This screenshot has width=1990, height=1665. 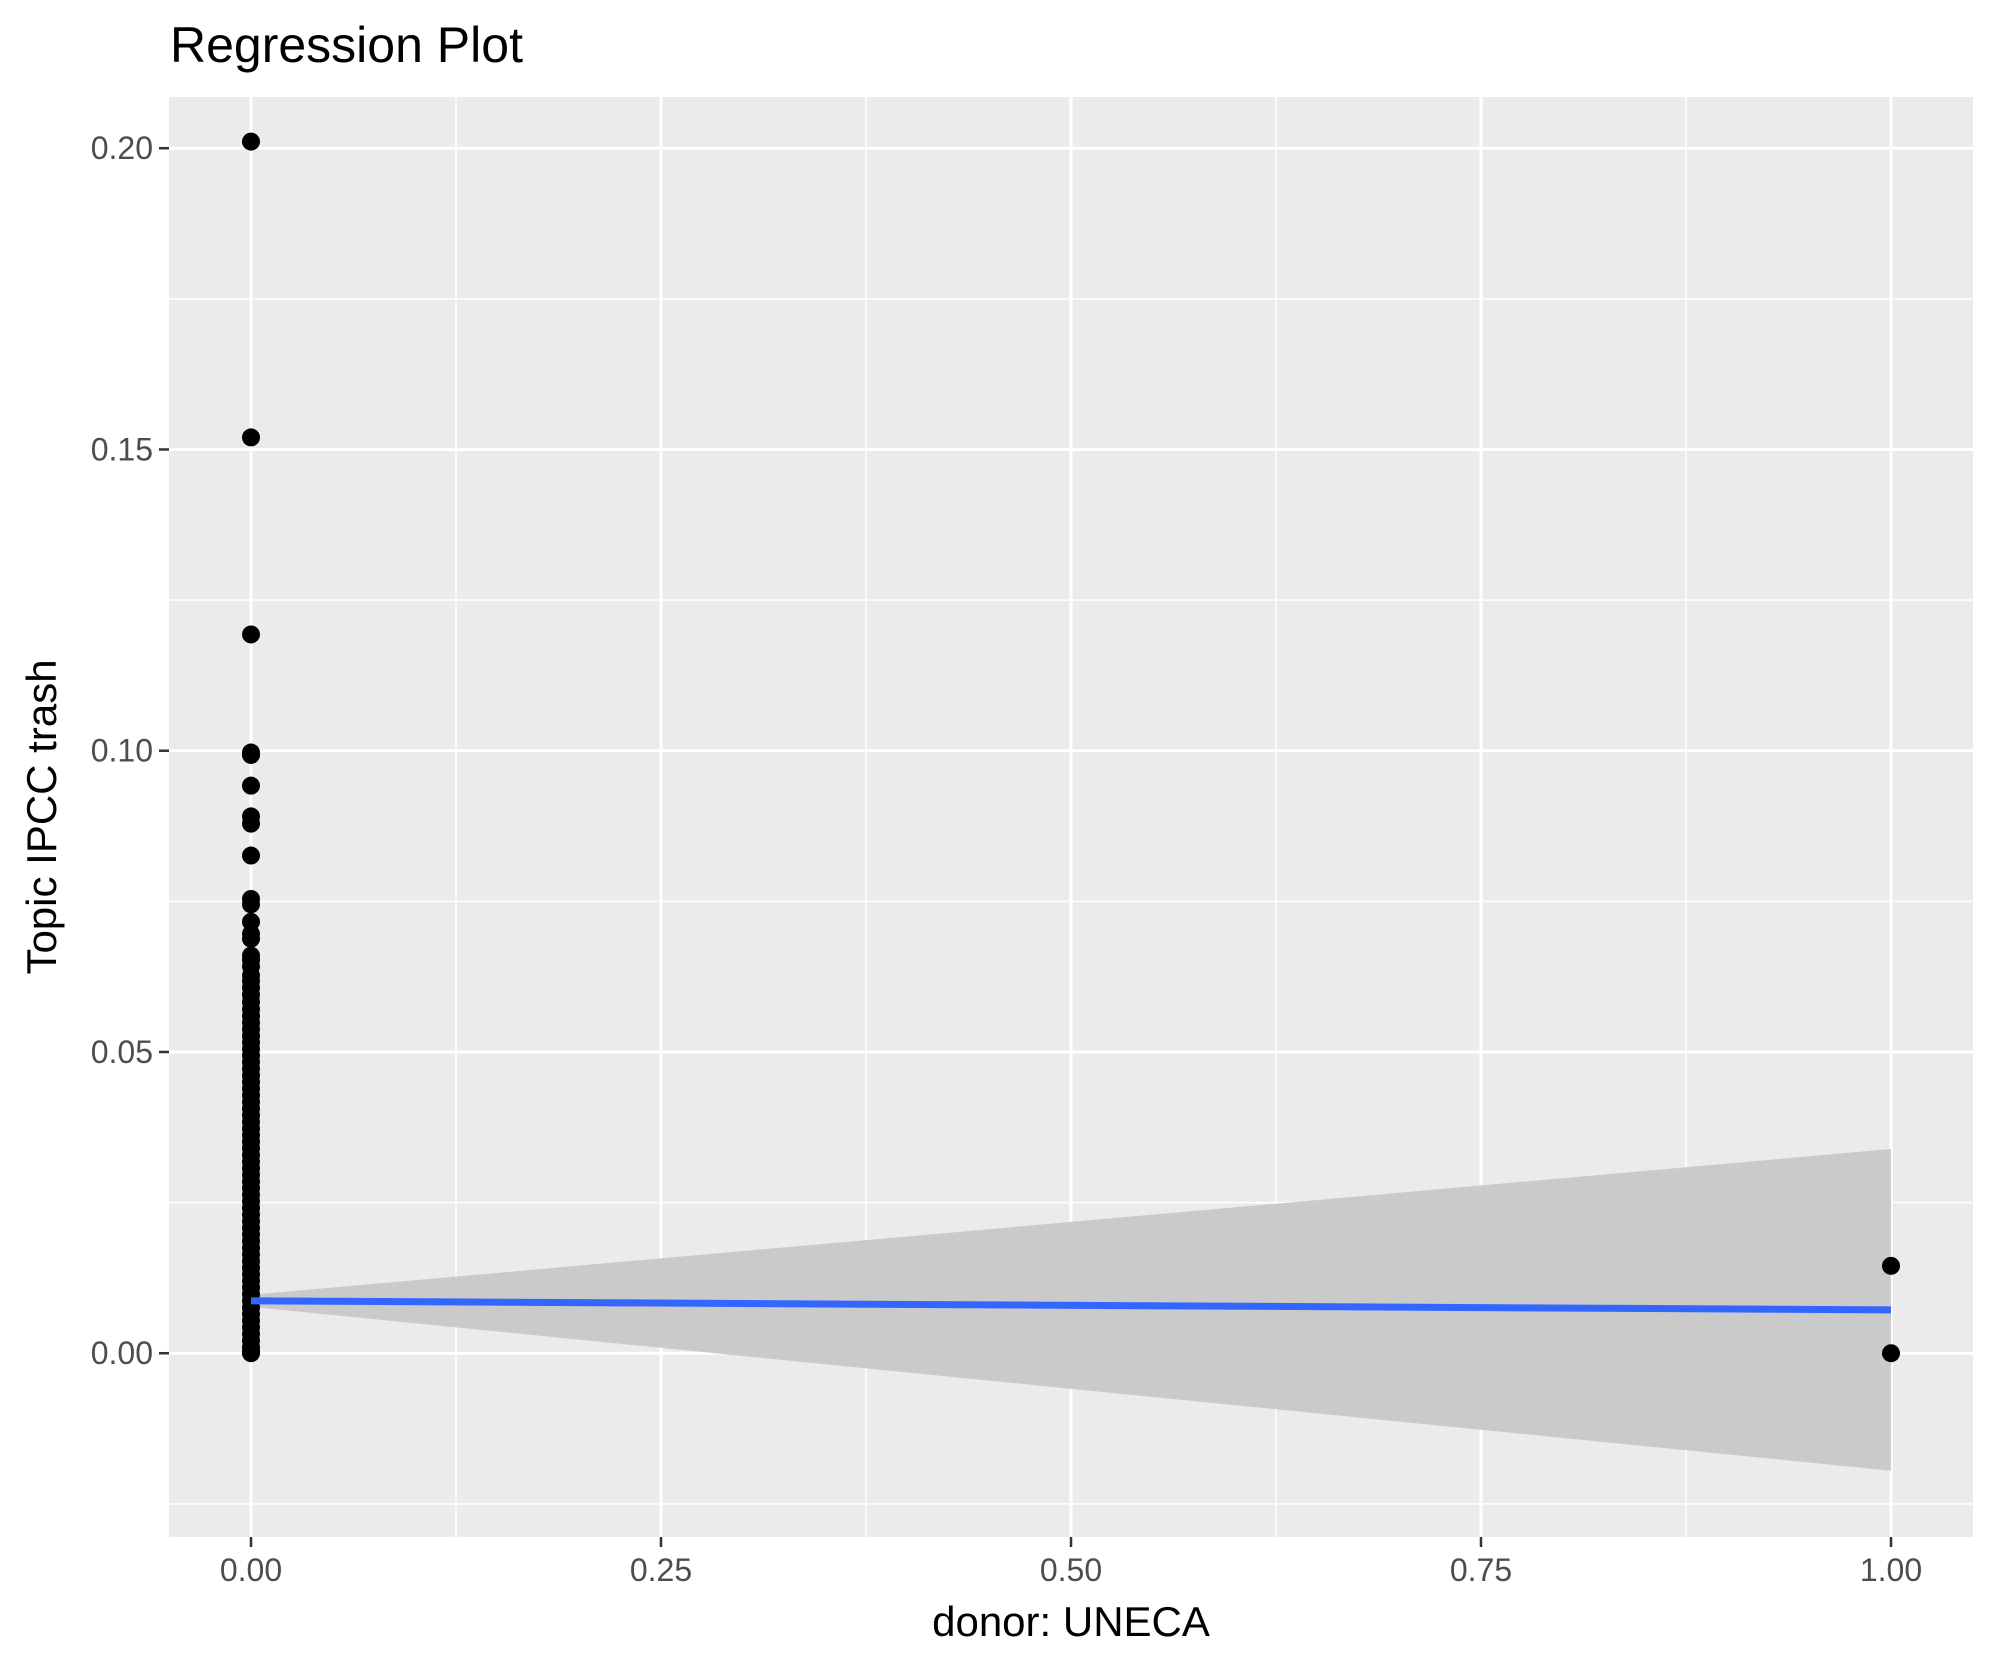 I want to click on y-axis: 0.00 0.05 0.10 0.15 0.20, so click(x=130, y=750).